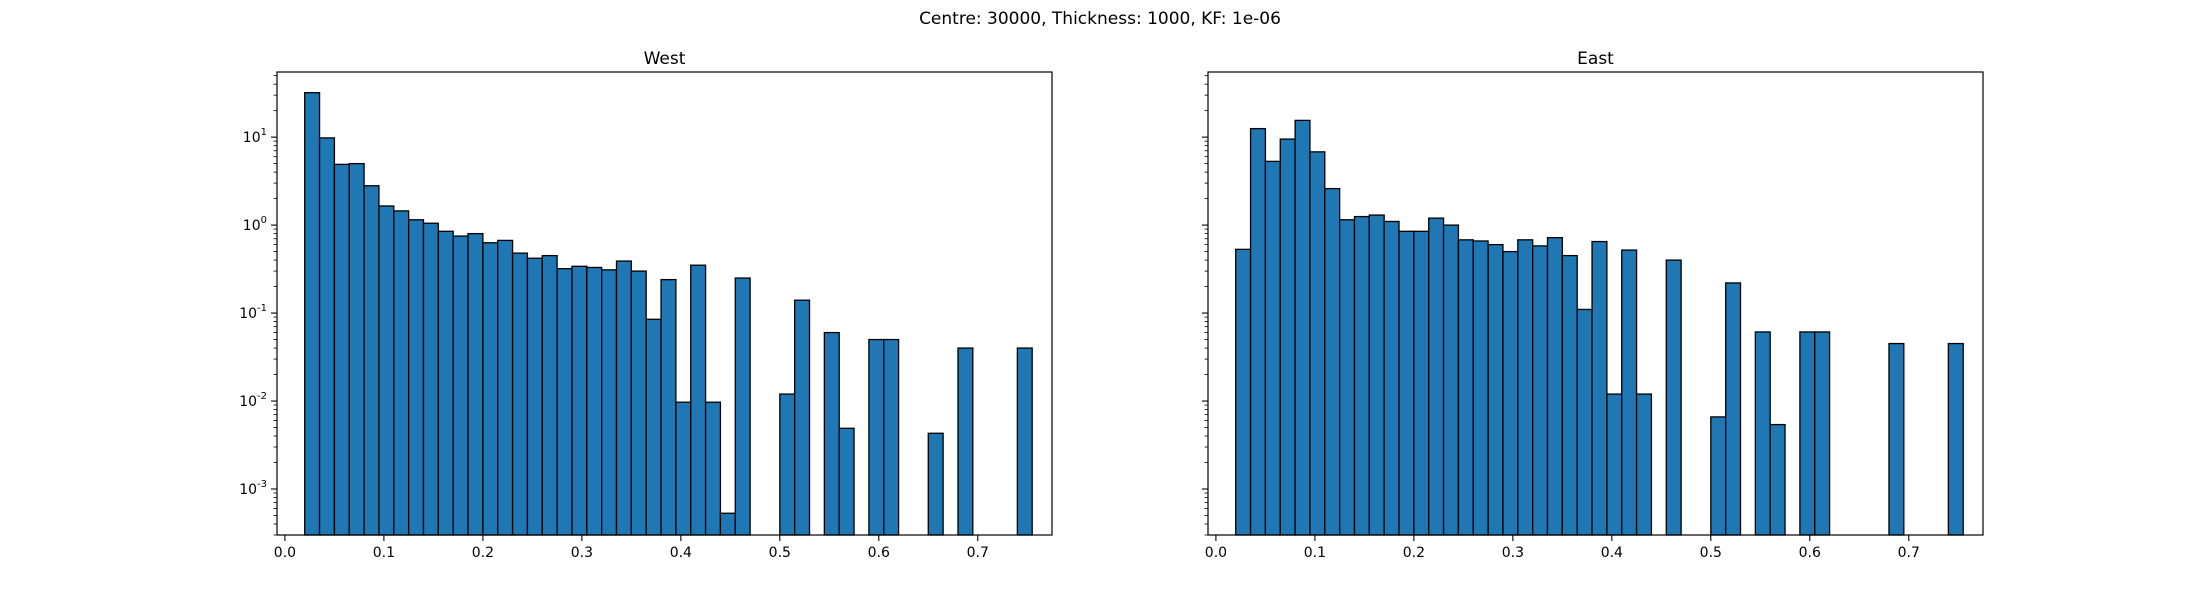 Image resolution: width=2200 pixels, height=604 pixels. Describe the element at coordinates (1711, 553) in the screenshot. I see `east-xtick-label-5: 0.5` at that location.